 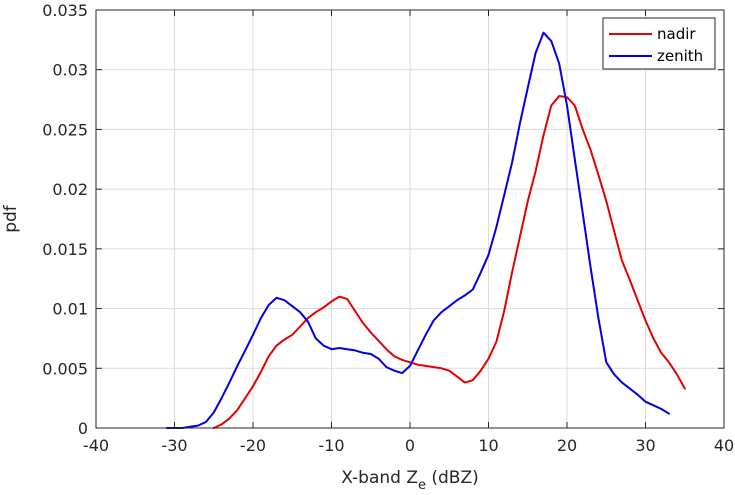 What do you see at coordinates (379, 478) in the screenshot?
I see `x-axis-title-main: X-band Z` at bounding box center [379, 478].